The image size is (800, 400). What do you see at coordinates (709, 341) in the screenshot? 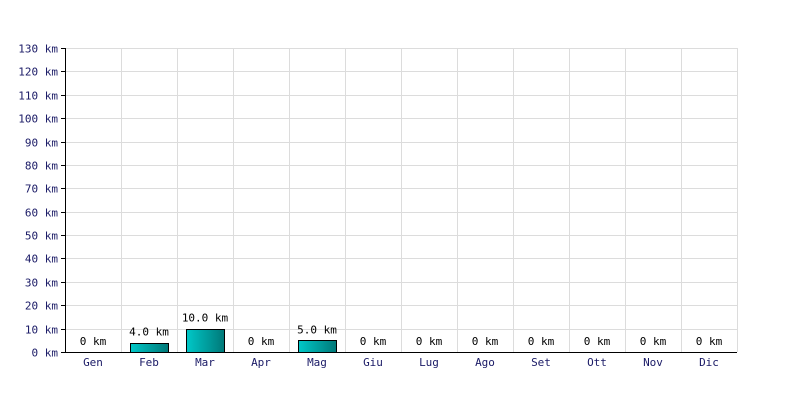
I see `data-label-dic: 0 km` at bounding box center [709, 341].